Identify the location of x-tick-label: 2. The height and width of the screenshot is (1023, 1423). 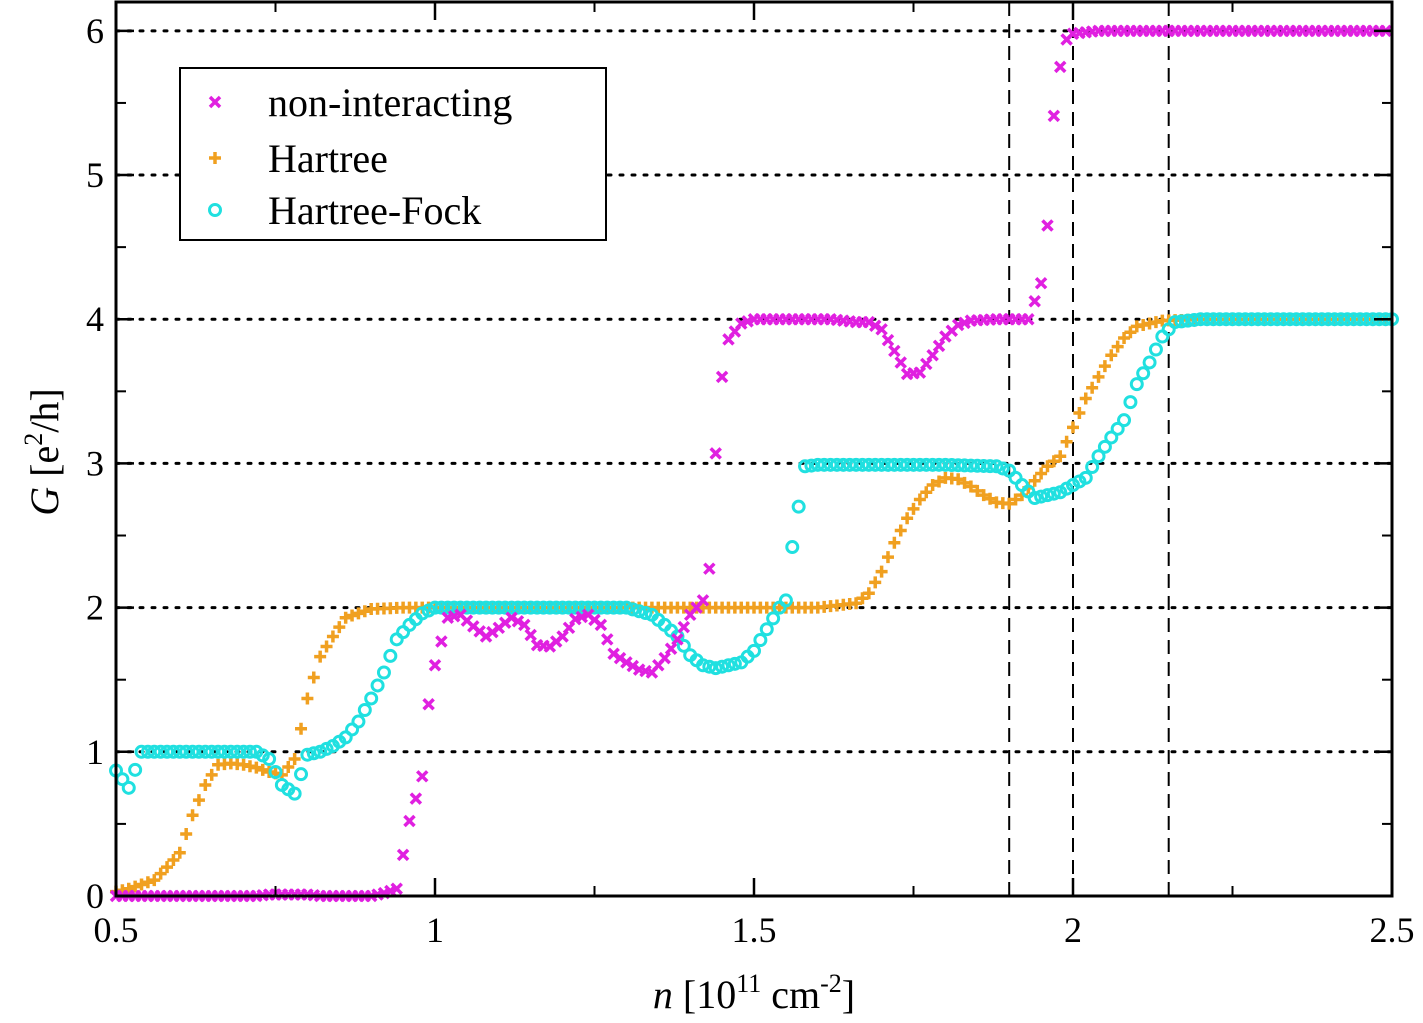
(1073, 930).